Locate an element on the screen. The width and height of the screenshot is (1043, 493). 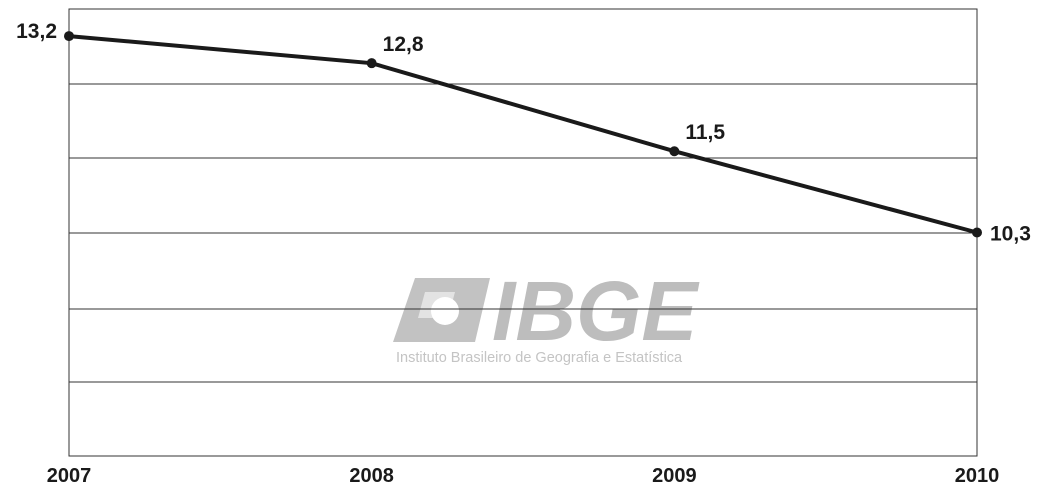
x-axis-ticks: 2007 2008 2009 2010 is located at coordinates (523, 476).